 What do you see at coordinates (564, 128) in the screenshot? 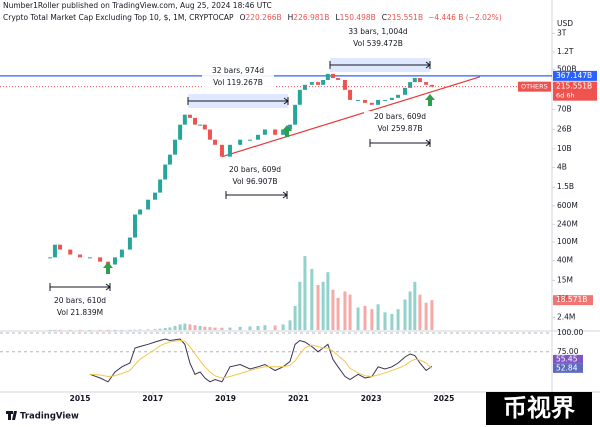
I see `y-tick-label: 26B` at bounding box center [564, 128].